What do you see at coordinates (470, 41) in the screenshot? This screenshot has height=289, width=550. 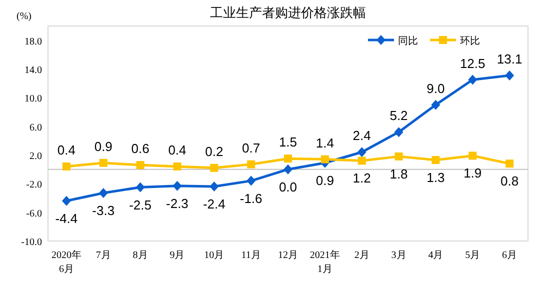 I see `legend-label: 环比` at bounding box center [470, 41].